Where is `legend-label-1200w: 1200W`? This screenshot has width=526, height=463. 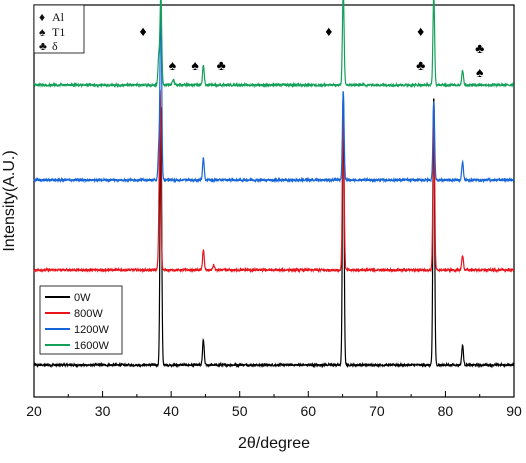 legend-label-1200w: 1200W is located at coordinates (91, 330).